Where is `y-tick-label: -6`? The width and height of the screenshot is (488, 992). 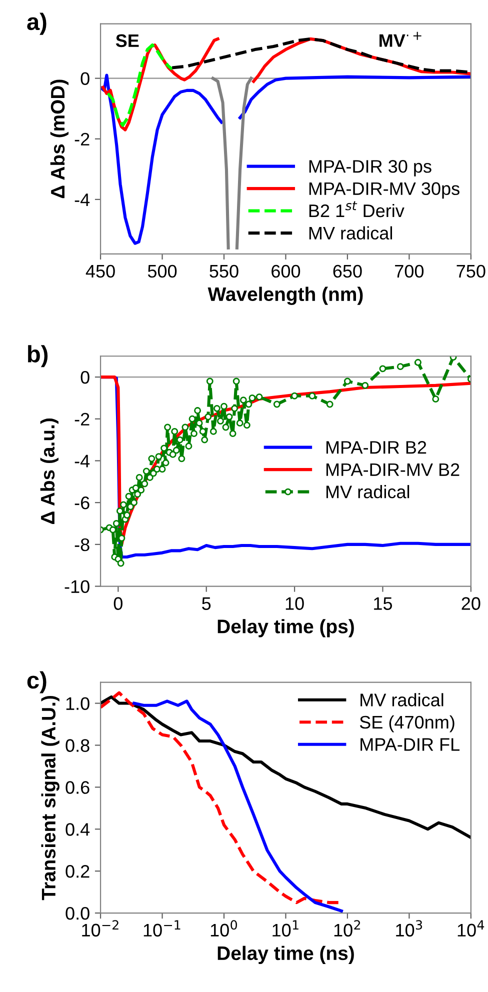 y-tick-label: -6 is located at coordinates (82, 503).